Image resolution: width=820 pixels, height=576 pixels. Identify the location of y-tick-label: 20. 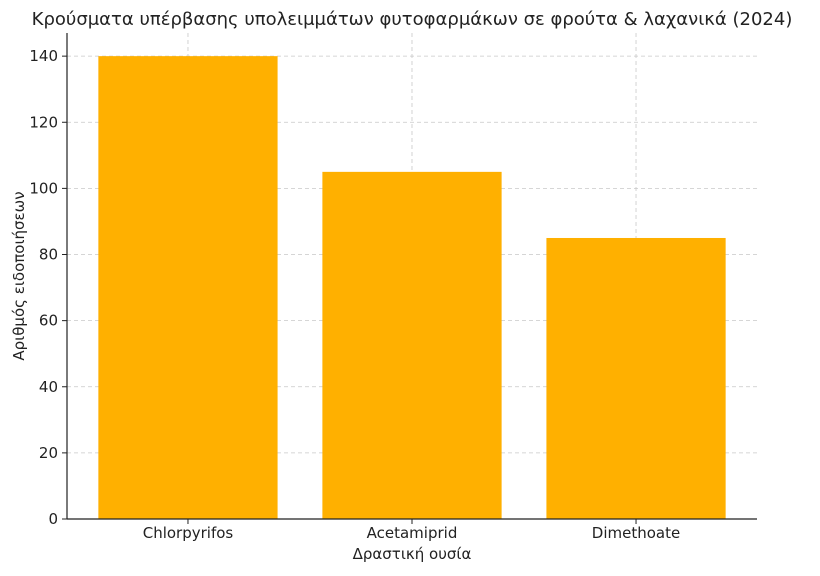
(48, 453).